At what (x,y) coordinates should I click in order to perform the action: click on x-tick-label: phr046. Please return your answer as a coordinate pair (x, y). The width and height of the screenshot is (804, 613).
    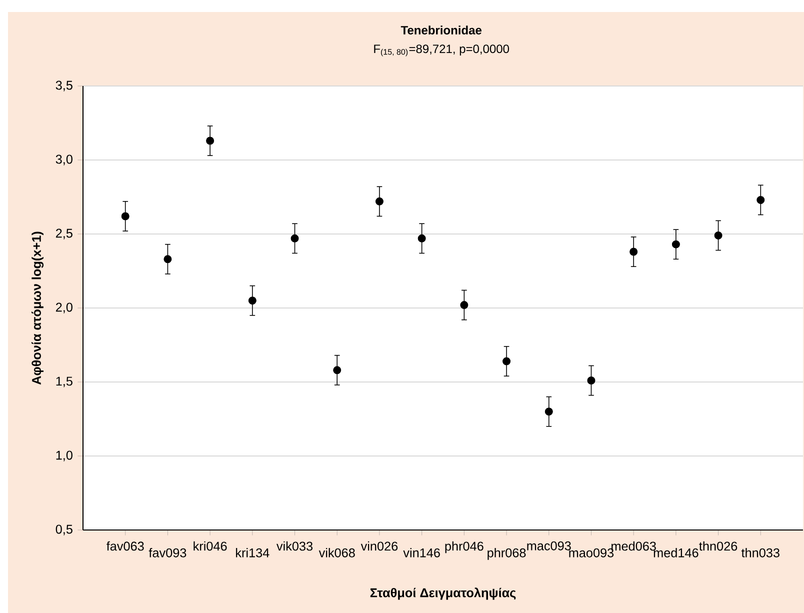
    Looking at the image, I should click on (464, 547).